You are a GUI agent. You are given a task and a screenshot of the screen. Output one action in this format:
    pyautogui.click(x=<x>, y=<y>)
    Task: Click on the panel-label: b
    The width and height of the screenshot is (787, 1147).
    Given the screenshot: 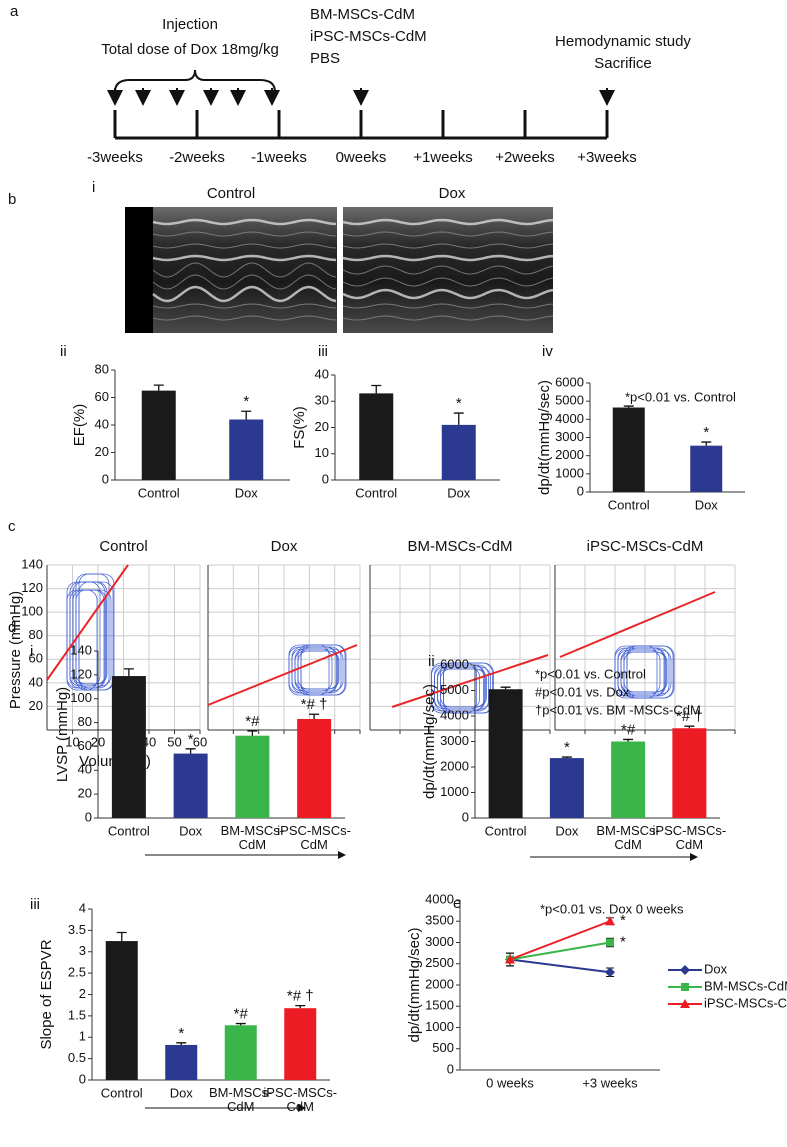 What is the action you would take?
    pyautogui.click(x=12, y=199)
    